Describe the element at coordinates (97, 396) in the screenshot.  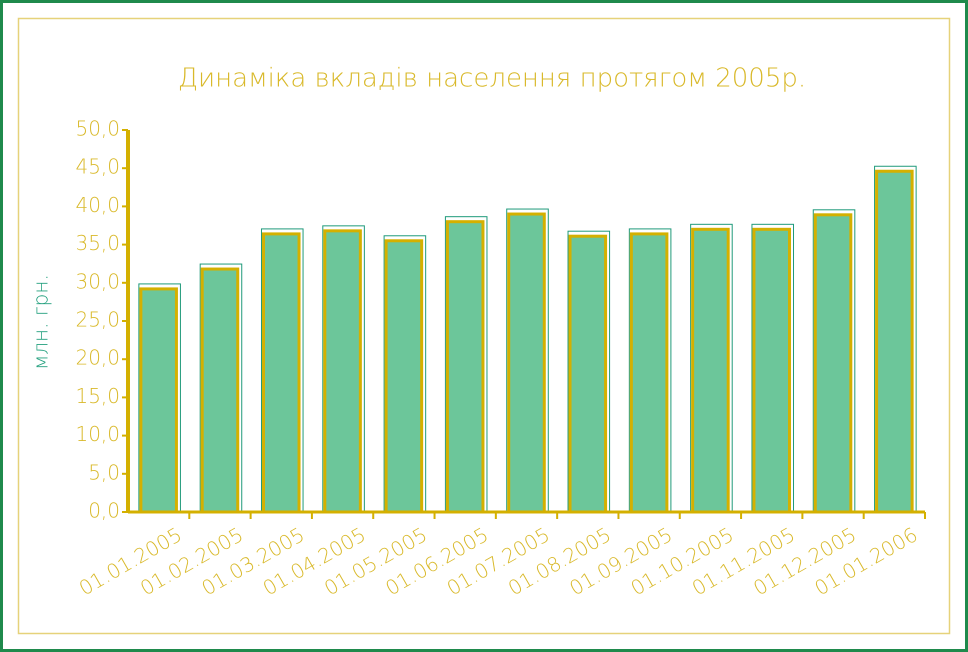
I see `y-tick-label: 15,0` at that location.